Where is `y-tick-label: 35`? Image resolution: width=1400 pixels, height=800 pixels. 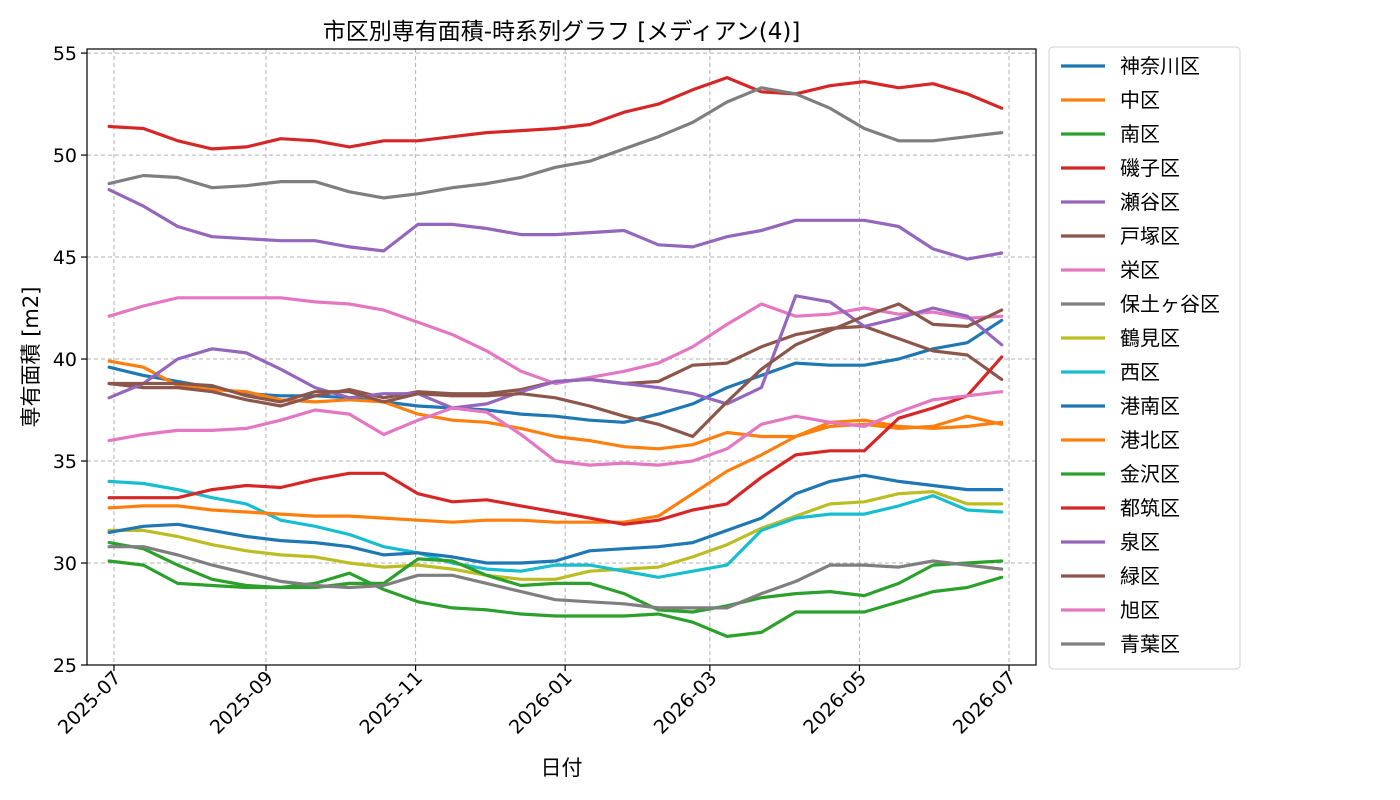 y-tick-label: 35 is located at coordinates (65, 462).